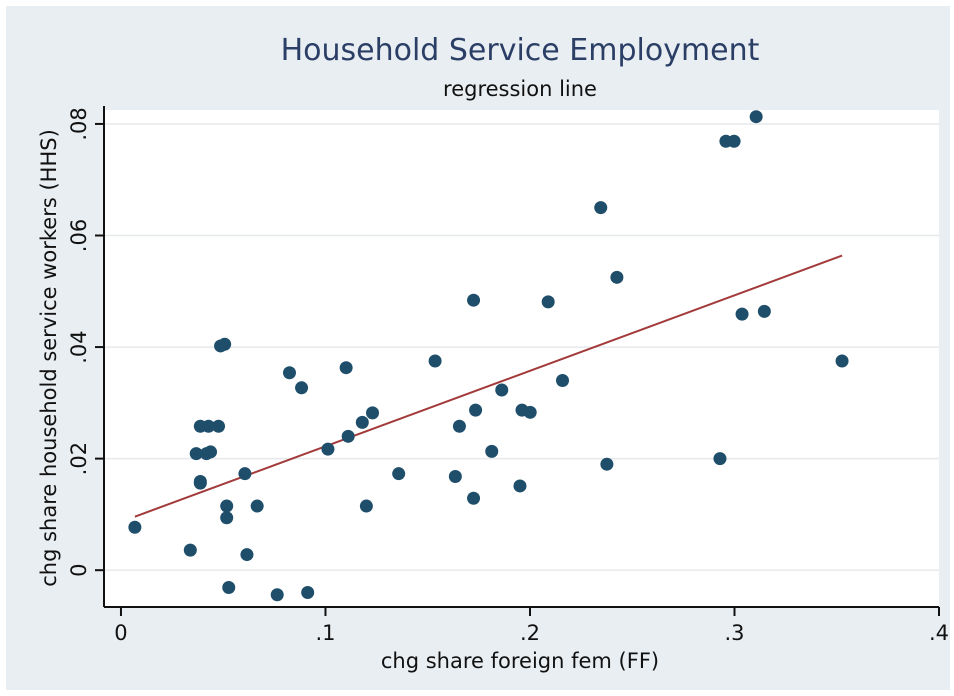 This screenshot has height=696, width=954. What do you see at coordinates (520, 661) in the screenshot?
I see `x-axis-title: chg share foreign fem (FF)` at bounding box center [520, 661].